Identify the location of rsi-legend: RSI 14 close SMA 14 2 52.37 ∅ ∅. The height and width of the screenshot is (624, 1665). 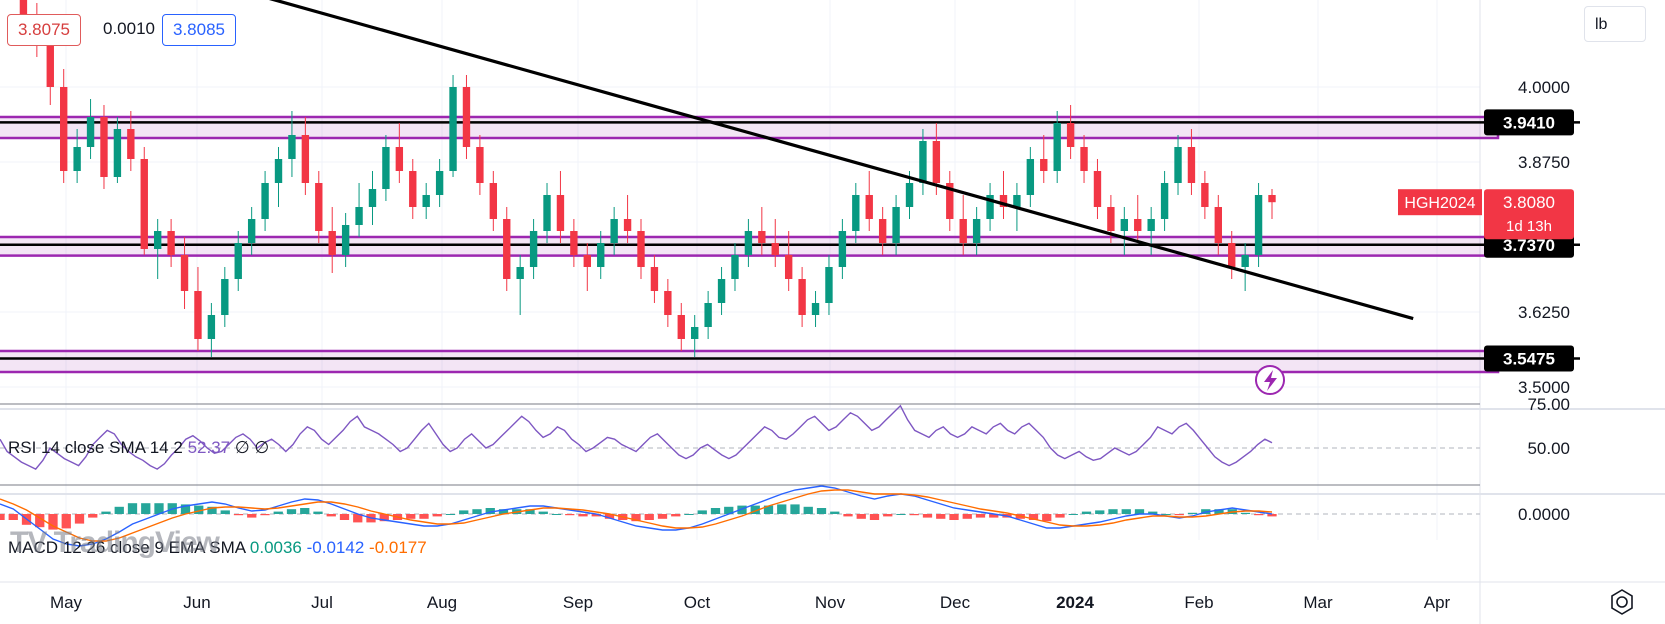
(138, 448).